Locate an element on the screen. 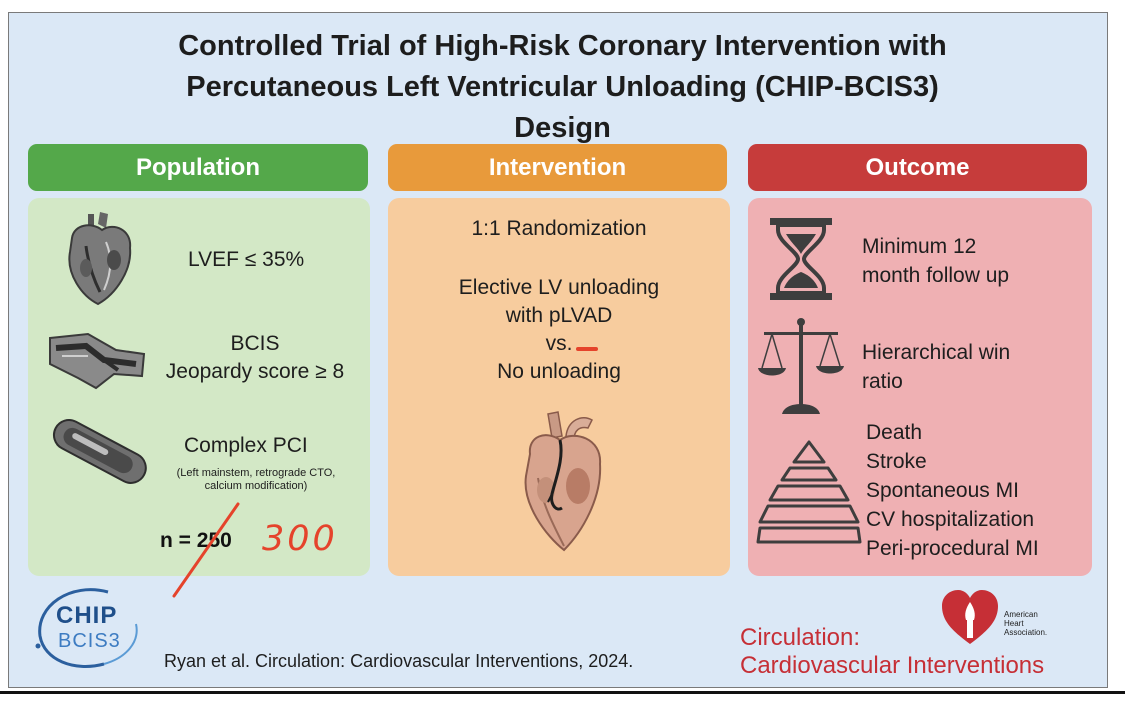  hierarchy-item: Death is located at coordinates (894, 432).